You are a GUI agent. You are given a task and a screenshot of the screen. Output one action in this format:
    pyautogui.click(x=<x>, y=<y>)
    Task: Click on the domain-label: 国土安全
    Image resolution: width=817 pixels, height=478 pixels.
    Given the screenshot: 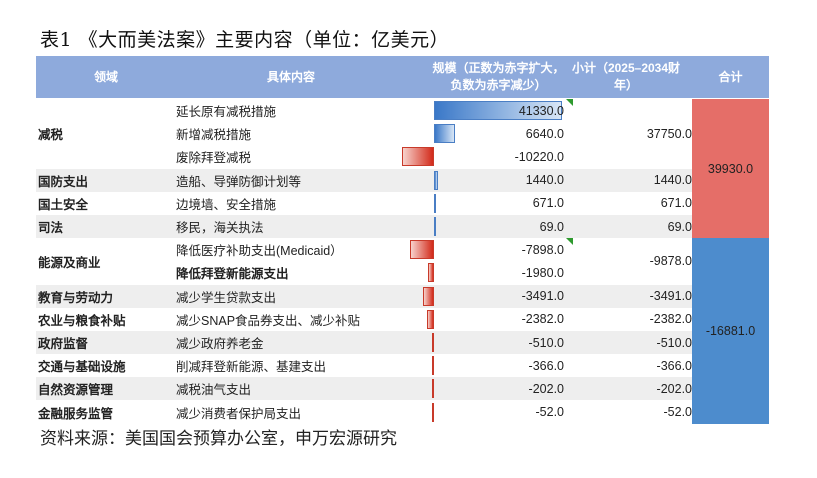 What is the action you would take?
    pyautogui.click(x=63, y=204)
    